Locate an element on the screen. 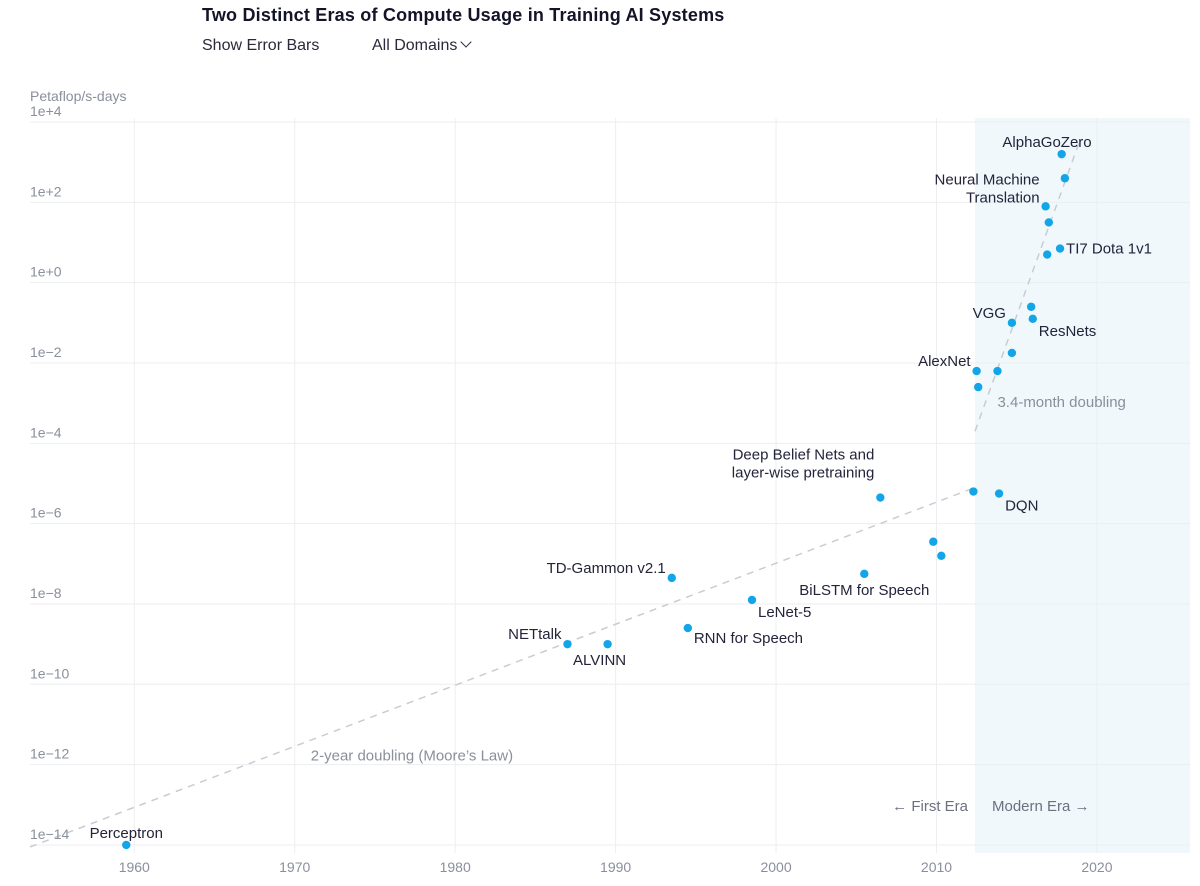 This screenshot has width=1200, height=886. point-label: ALVINN is located at coordinates (599, 660).